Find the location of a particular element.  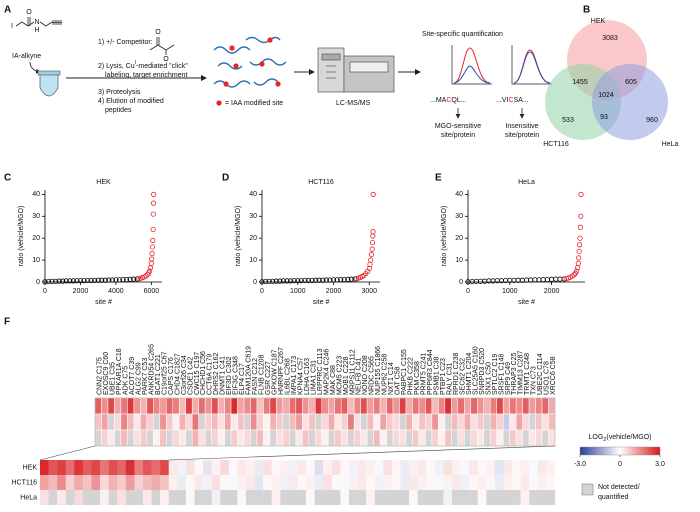

legend-label: = IAA modified site is located at coordinates (254, 103).